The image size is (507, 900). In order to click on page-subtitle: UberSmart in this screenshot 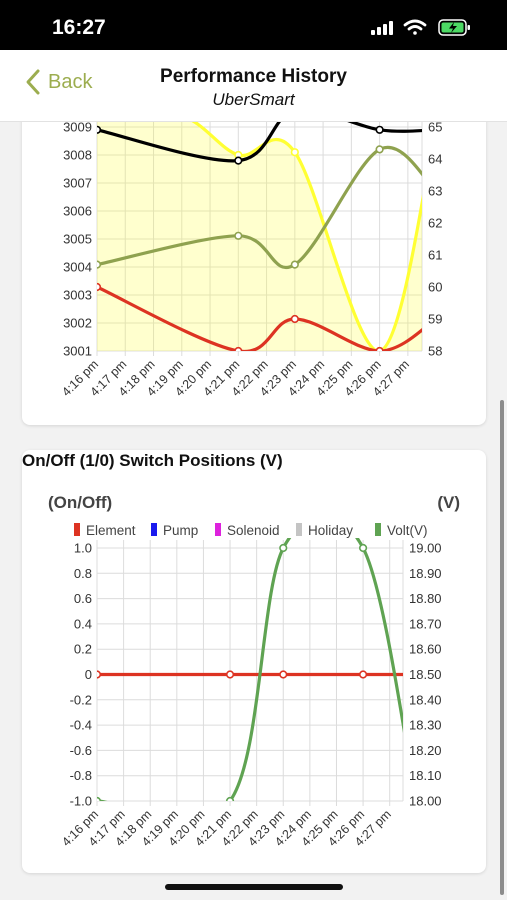, I will do `click(253, 99)`.